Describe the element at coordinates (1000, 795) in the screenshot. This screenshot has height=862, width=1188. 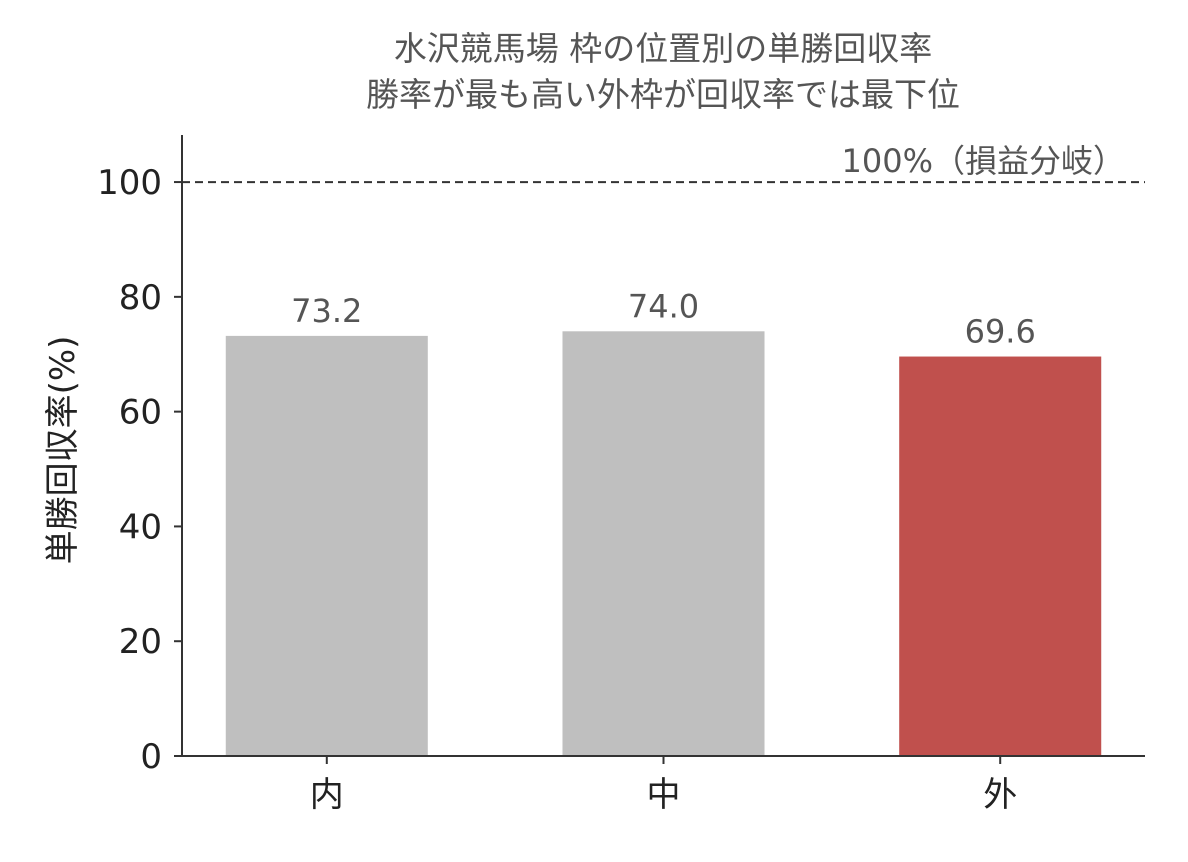
I see `x-tick-label: 外` at that location.